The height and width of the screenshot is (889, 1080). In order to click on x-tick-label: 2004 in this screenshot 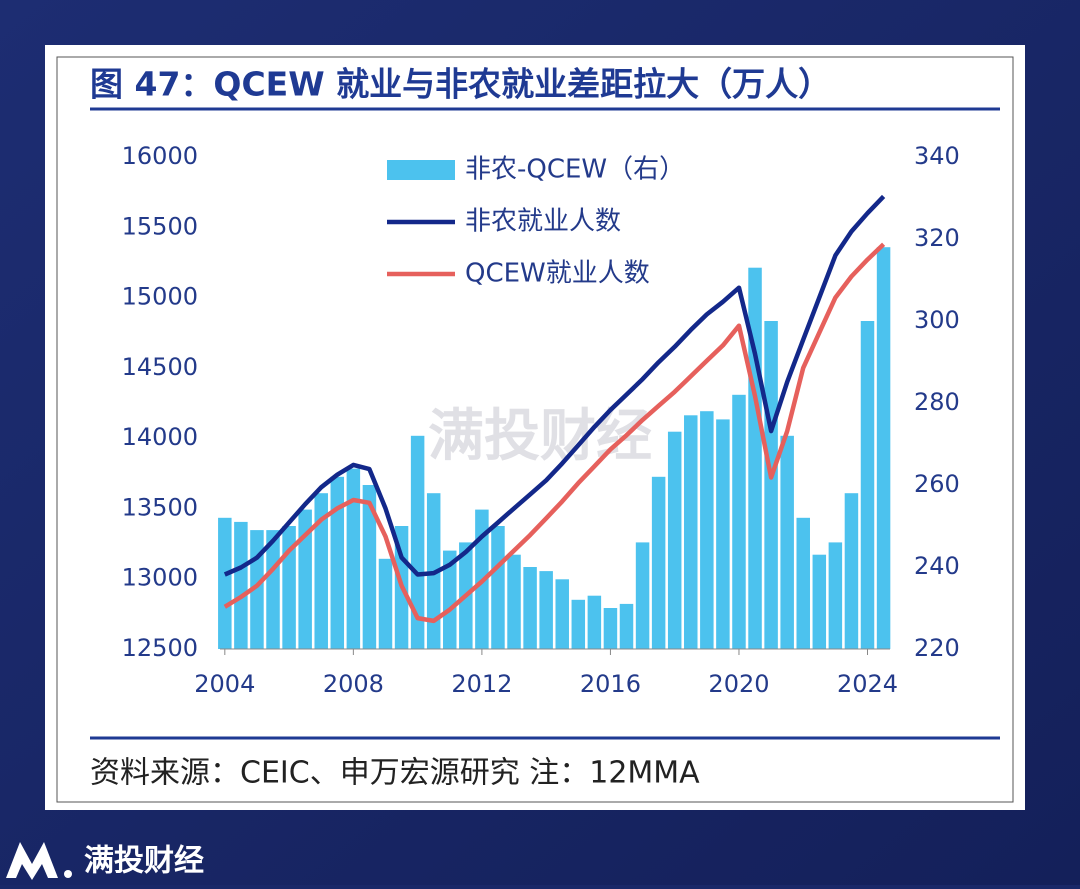, I will do `click(224, 684)`.